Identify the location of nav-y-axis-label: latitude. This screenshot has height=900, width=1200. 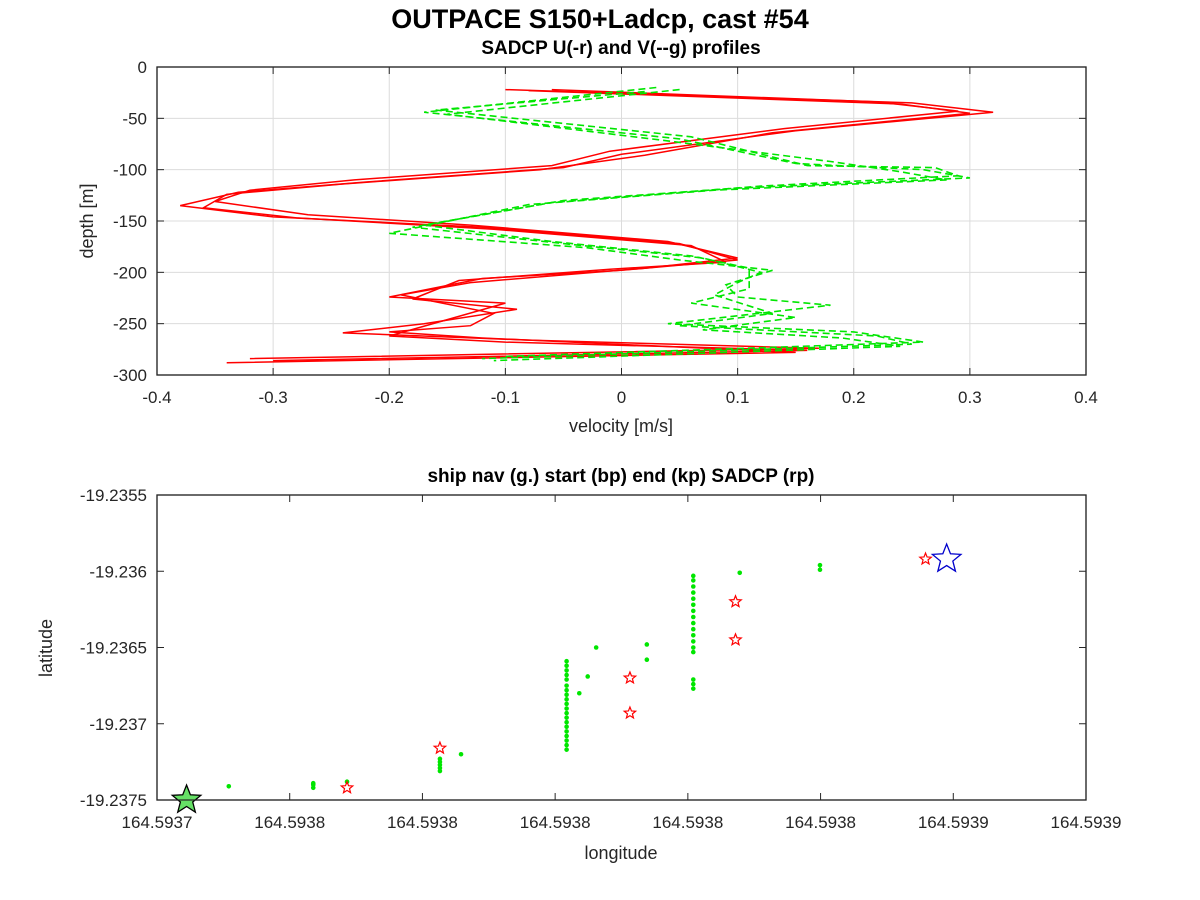
(46, 648).